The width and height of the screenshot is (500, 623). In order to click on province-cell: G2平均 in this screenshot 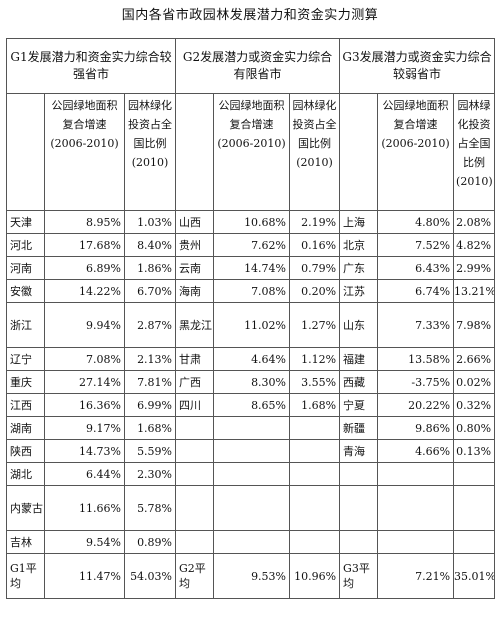, I will do `click(195, 576)`.